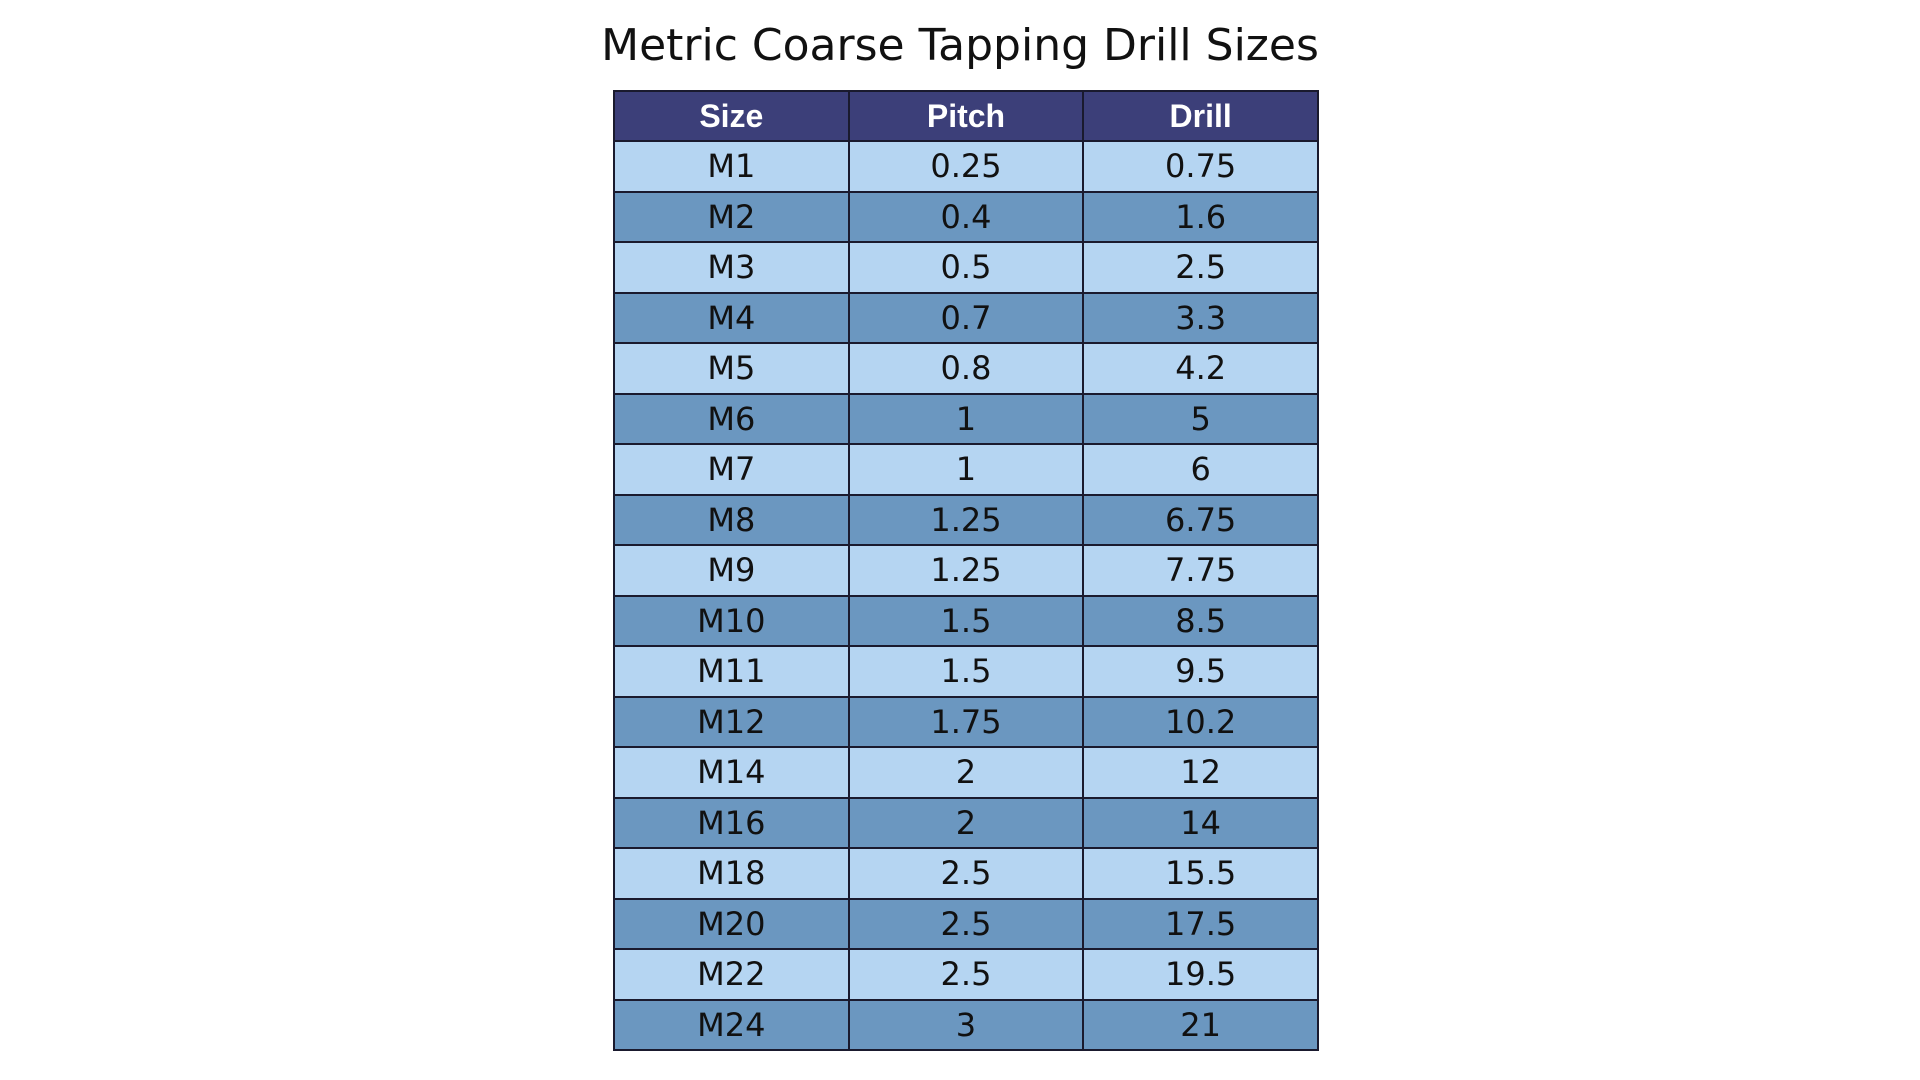 This screenshot has width=1920, height=1080. What do you see at coordinates (731, 671) in the screenshot?
I see `size-cell: M11` at bounding box center [731, 671].